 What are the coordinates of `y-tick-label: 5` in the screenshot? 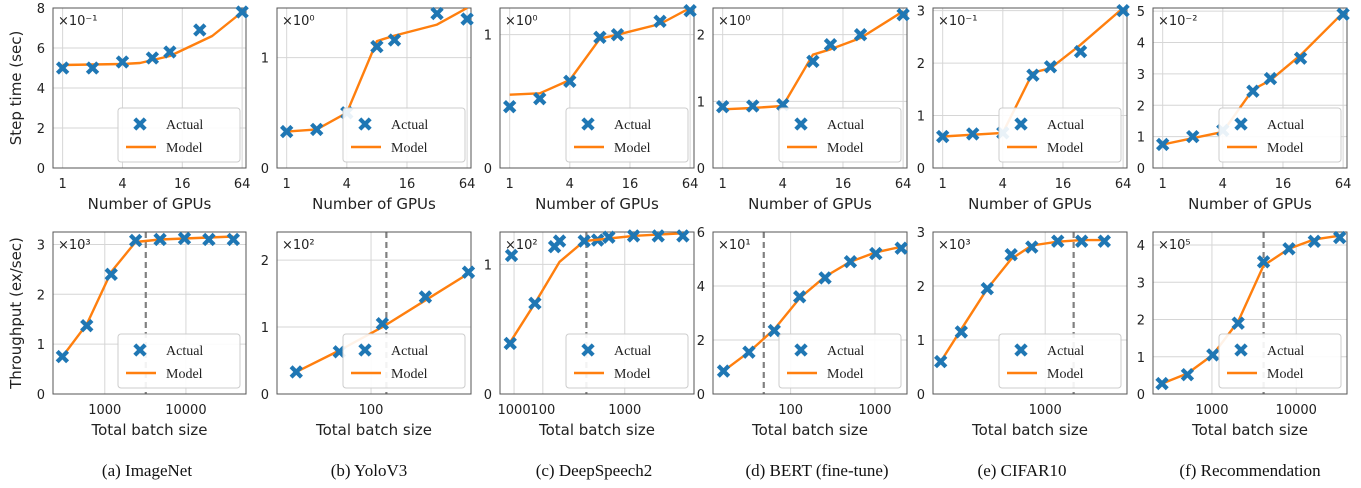 It's located at (1141, 12).